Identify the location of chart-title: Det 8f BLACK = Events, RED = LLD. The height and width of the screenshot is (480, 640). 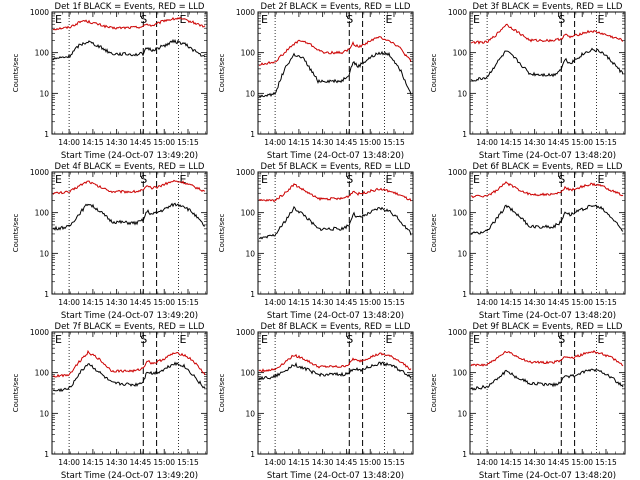
(336, 327).